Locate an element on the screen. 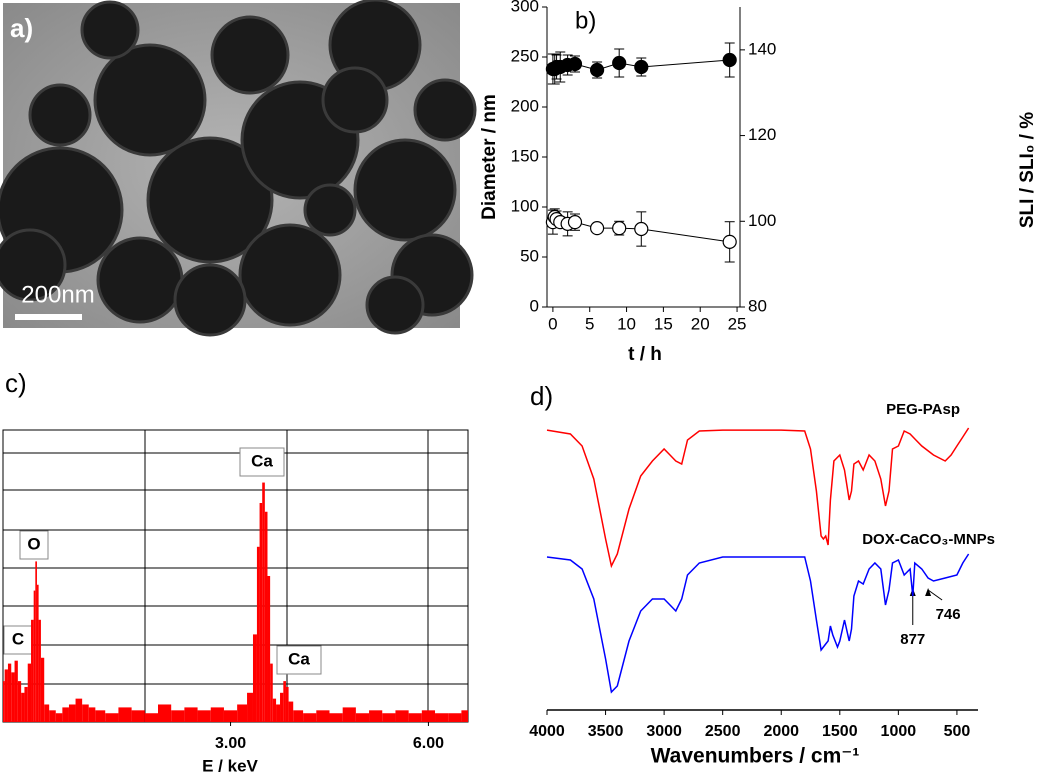 This screenshot has height=783, width=1050. series-label: PEG-PAsp is located at coordinates (923, 409).